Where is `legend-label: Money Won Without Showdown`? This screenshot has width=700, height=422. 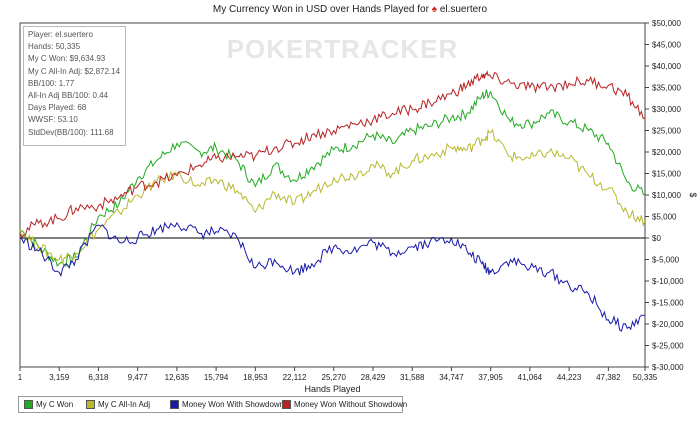
legend-label: Money Won Without Showdown is located at coordinates (351, 404).